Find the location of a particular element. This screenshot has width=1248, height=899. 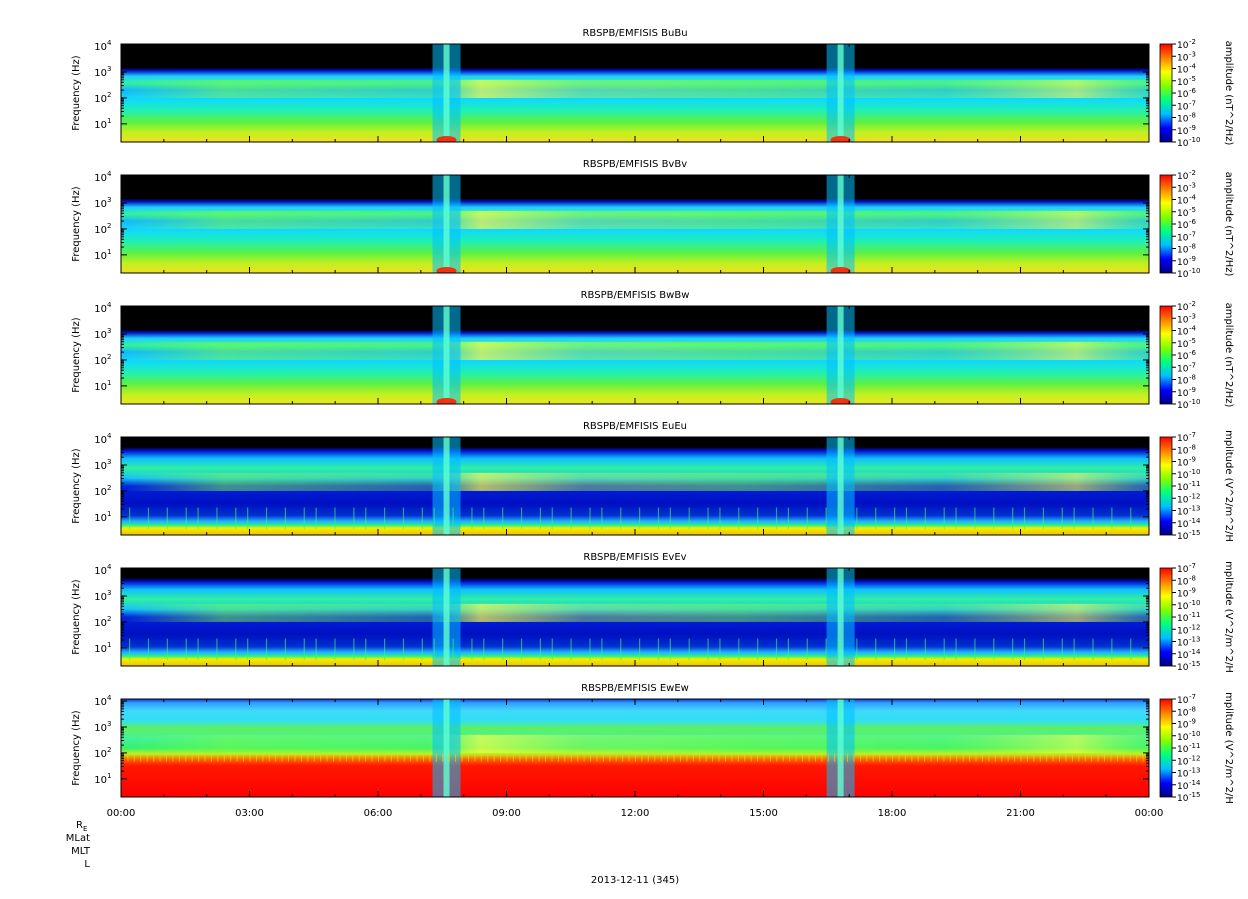

colorbar-tick-exponent: -6 is located at coordinates (1193, 222).